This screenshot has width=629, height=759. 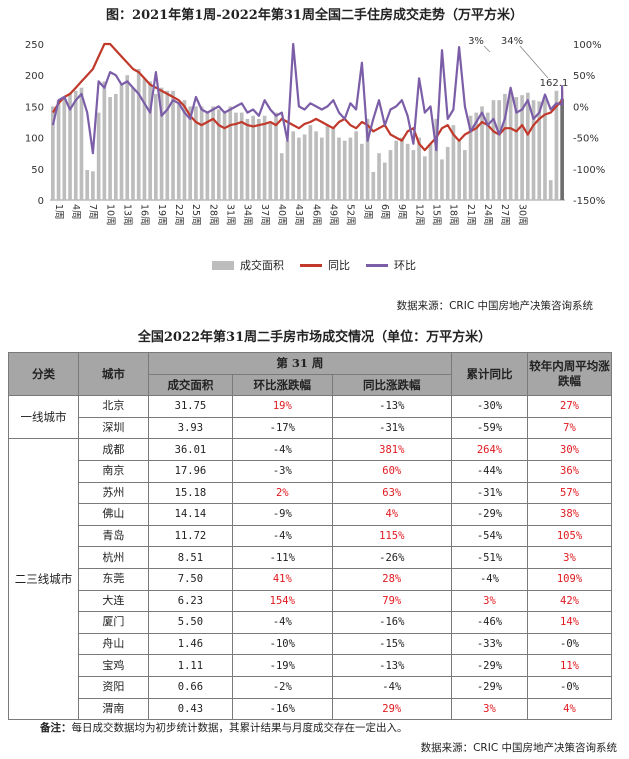 I want to click on legend-swatch-mom, so click(x=377, y=265).